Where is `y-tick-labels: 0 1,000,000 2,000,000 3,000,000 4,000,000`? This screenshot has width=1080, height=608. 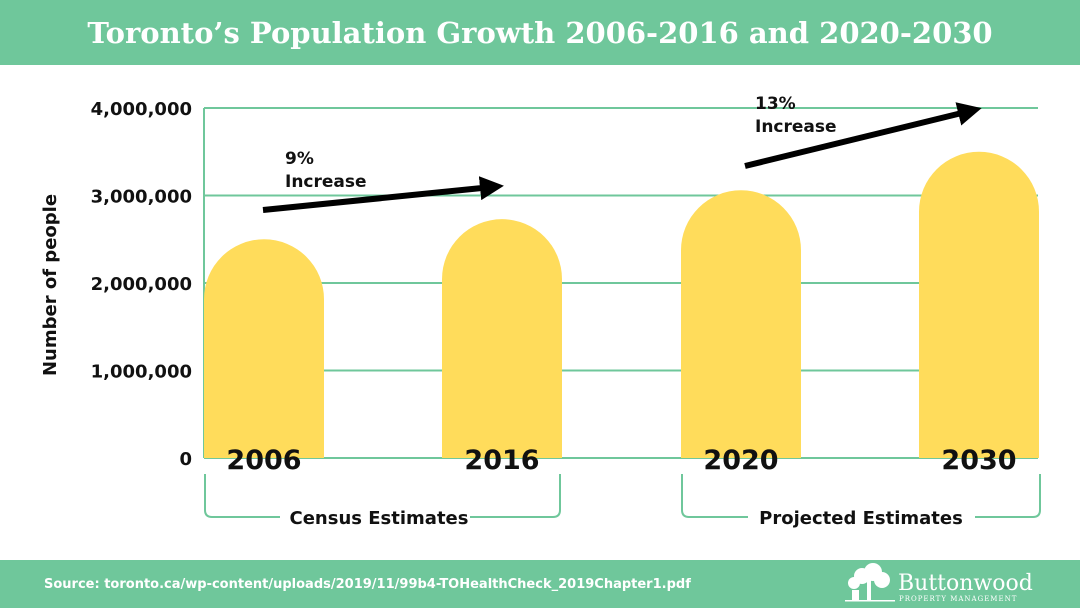 y-tick-labels: 0 1,000,000 2,000,000 3,000,000 4,000,000 is located at coordinates (141, 284).